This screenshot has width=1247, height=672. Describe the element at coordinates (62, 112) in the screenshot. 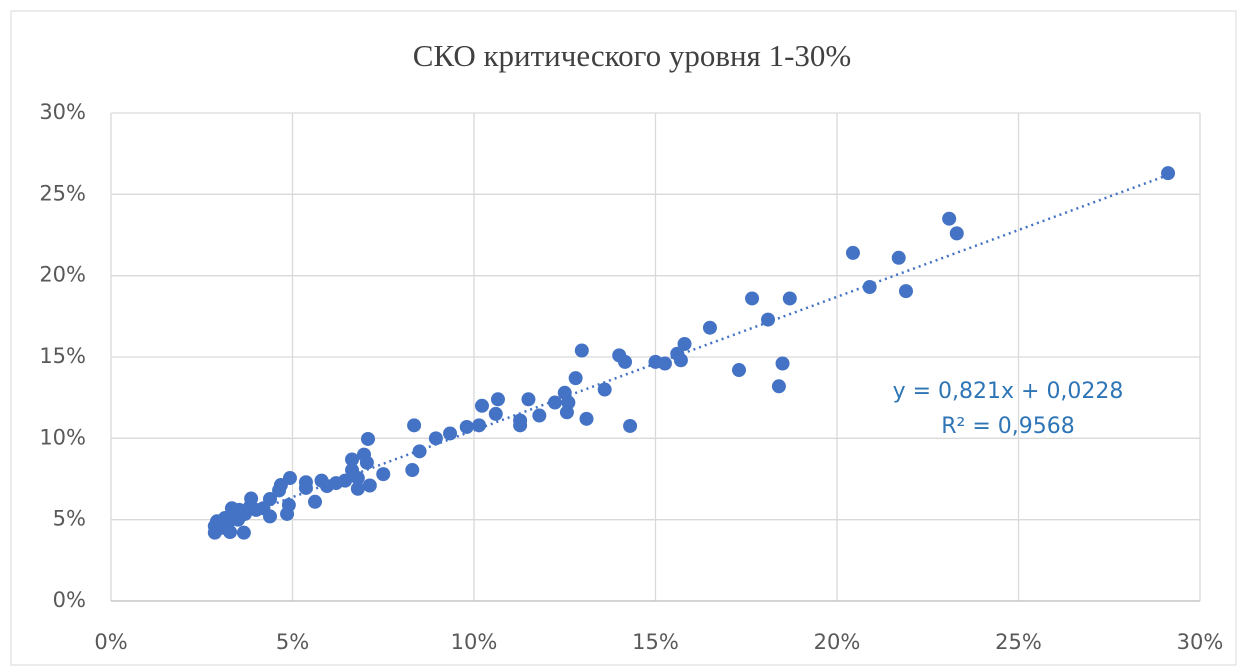

I see `y-tick-label: 30%` at that location.